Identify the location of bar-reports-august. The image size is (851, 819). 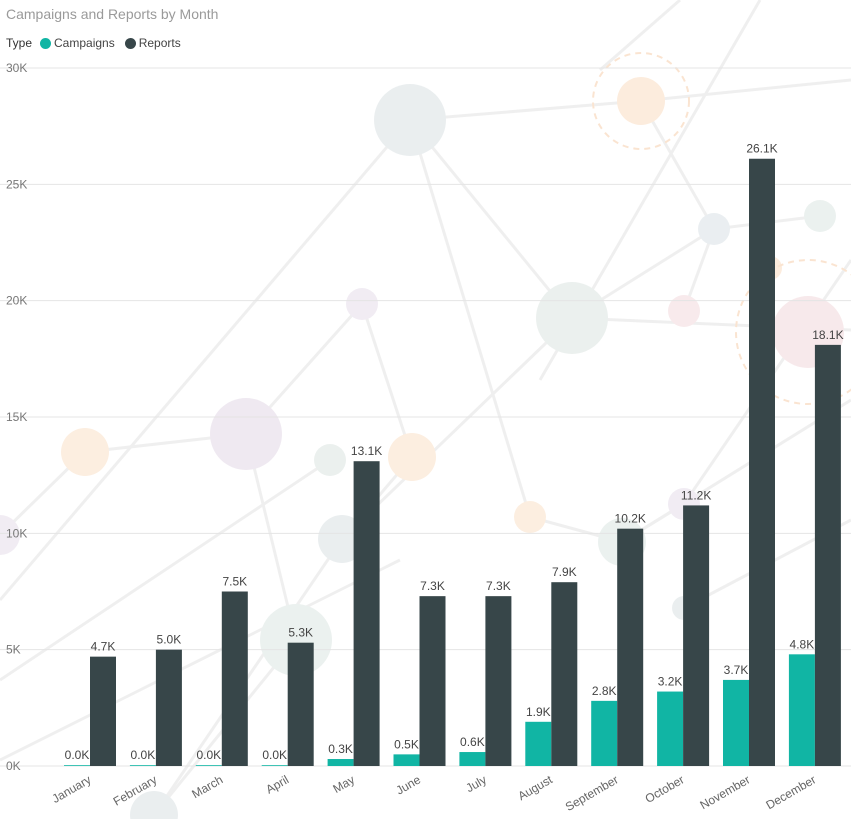
(564, 674).